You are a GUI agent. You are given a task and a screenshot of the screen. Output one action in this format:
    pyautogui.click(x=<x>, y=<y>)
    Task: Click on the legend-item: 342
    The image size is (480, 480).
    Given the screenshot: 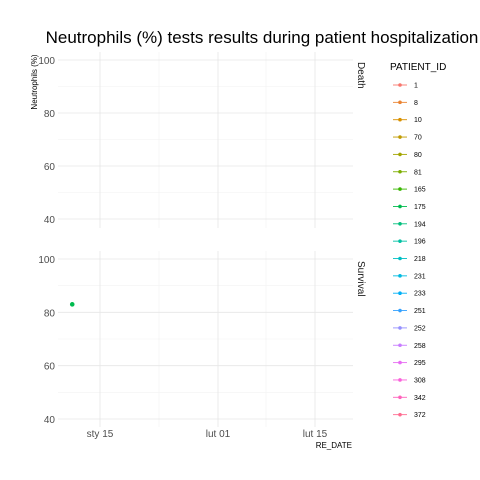 What is the action you would take?
    pyautogui.click(x=409, y=398)
    